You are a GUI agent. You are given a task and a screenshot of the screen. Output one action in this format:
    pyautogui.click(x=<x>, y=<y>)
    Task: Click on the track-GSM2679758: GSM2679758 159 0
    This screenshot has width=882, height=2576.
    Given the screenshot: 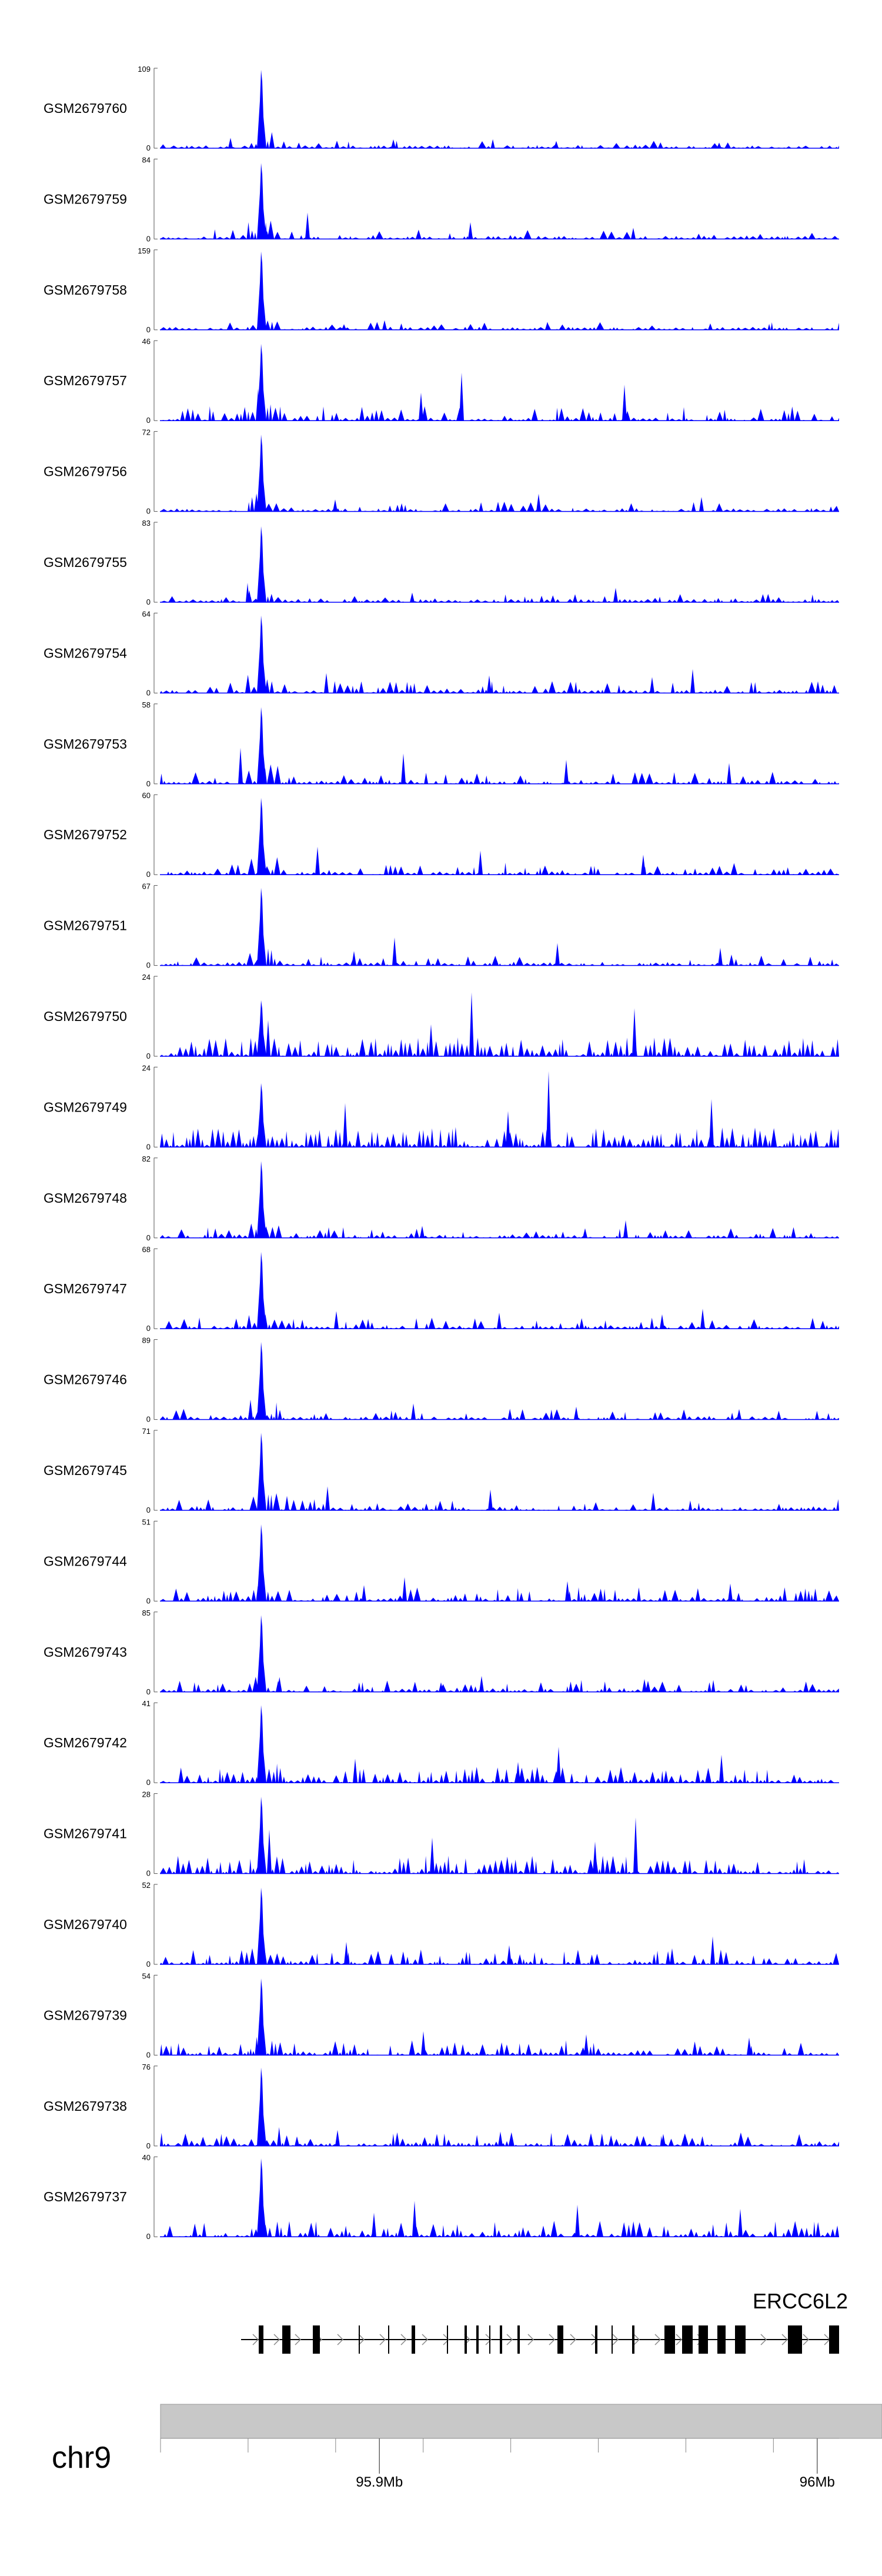 What is the action you would take?
    pyautogui.click(x=441, y=290)
    